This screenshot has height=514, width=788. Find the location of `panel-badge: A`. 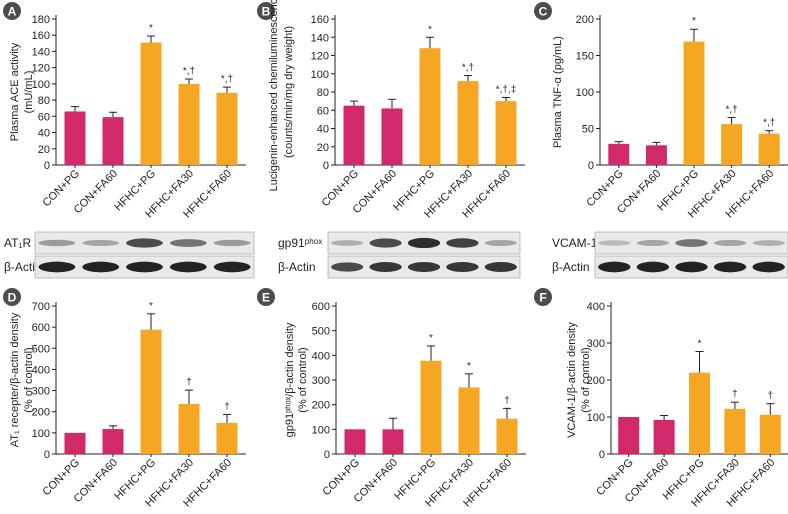

panel-badge: A is located at coordinates (12, 11).